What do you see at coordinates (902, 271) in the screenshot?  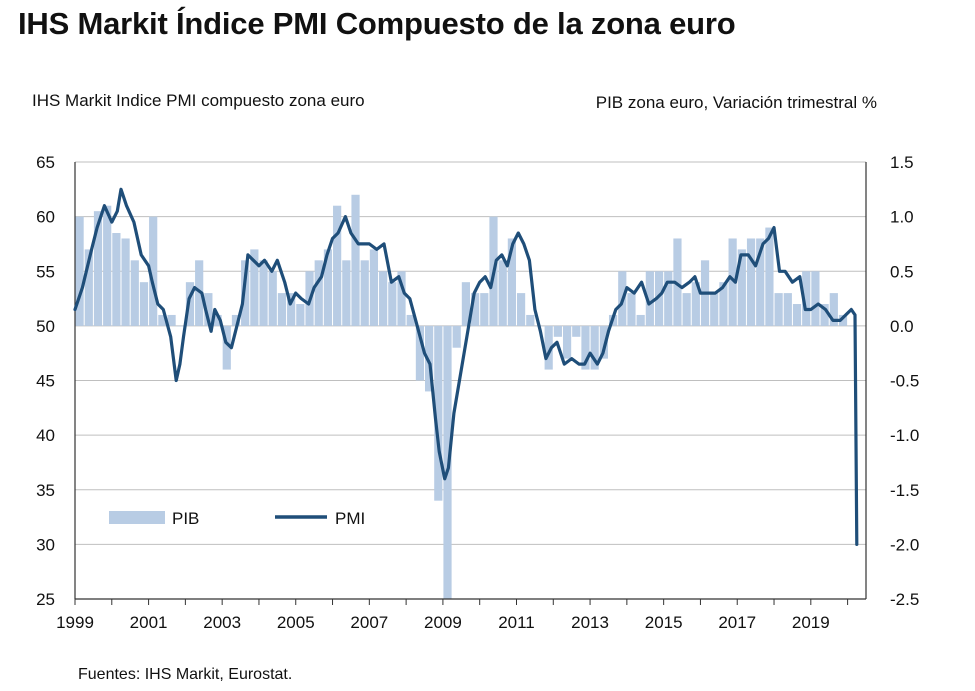 I see `y-right-tick-label: 0.5` at bounding box center [902, 271].